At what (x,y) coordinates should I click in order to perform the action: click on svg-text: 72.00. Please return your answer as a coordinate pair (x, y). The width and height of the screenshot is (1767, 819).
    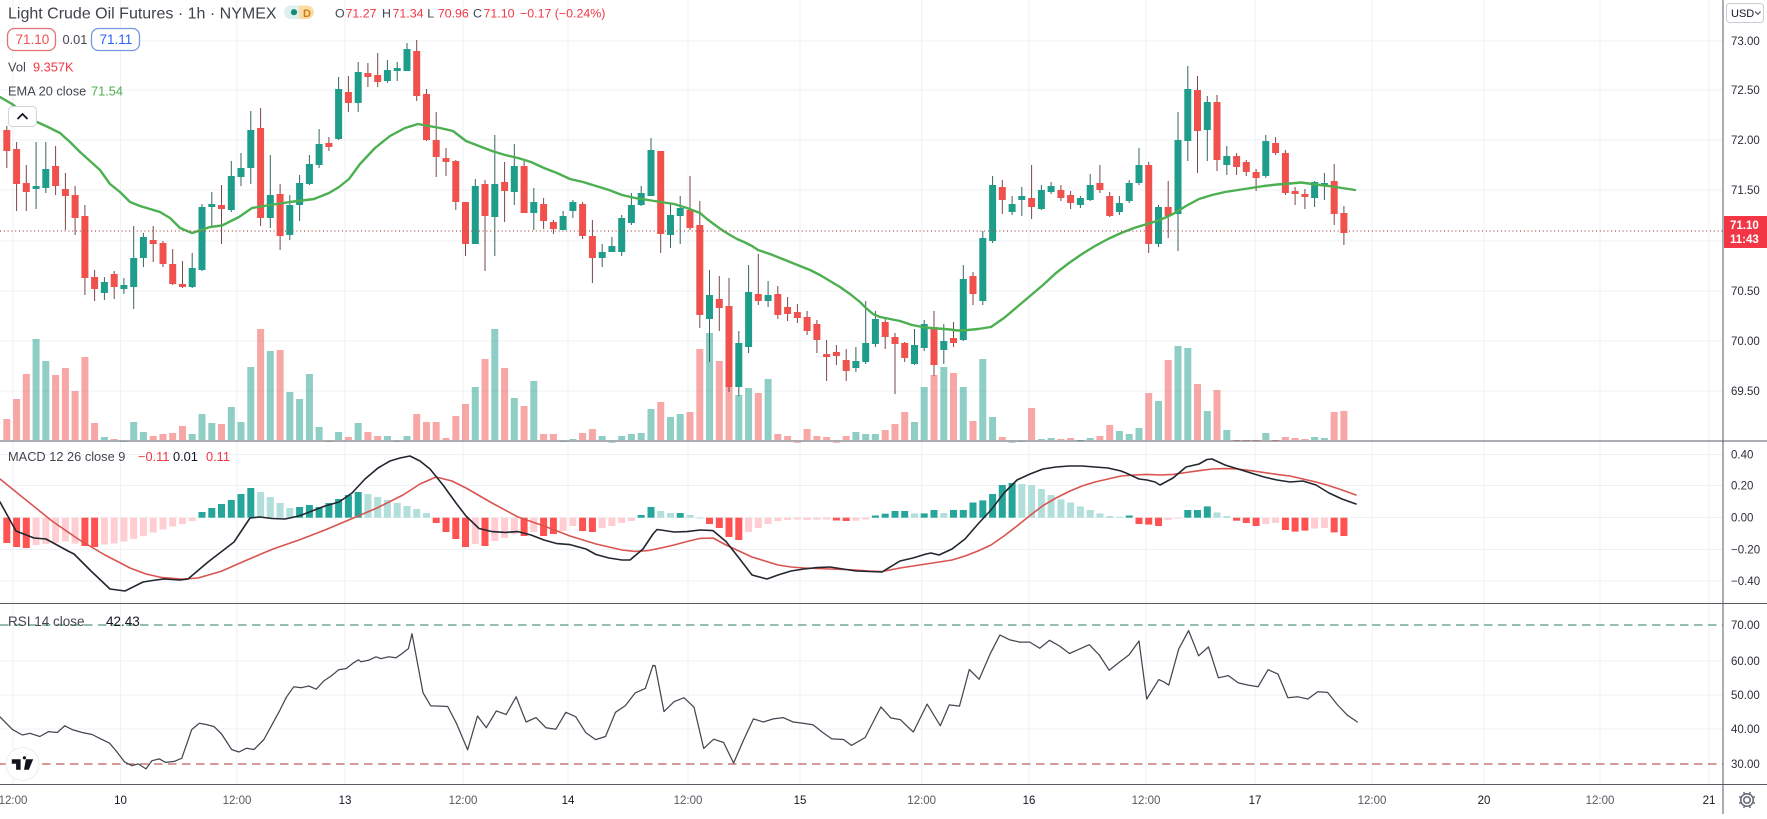
    Looking at the image, I should click on (1745, 141).